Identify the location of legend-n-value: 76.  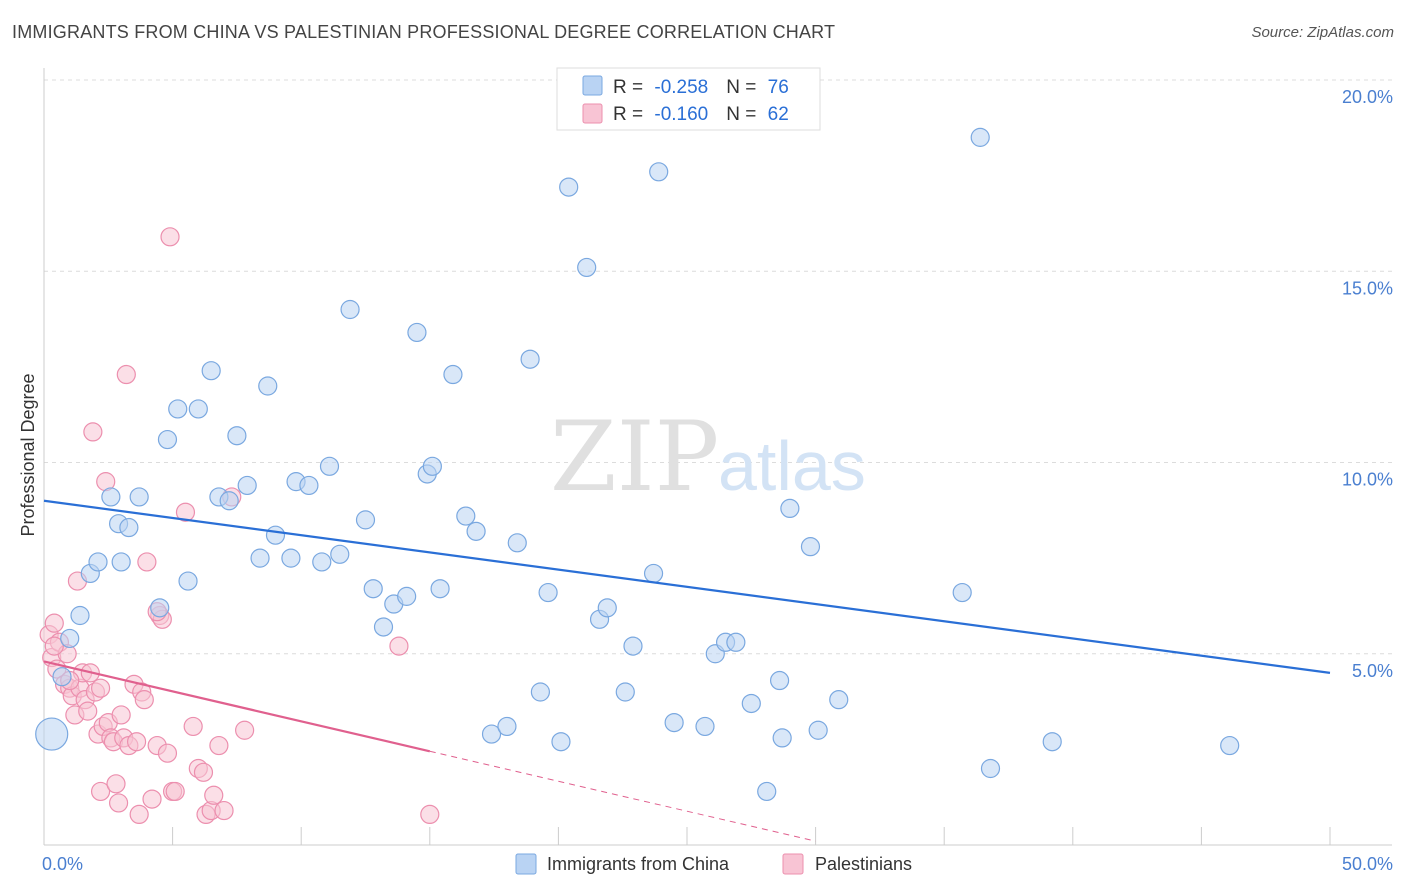
(778, 87).